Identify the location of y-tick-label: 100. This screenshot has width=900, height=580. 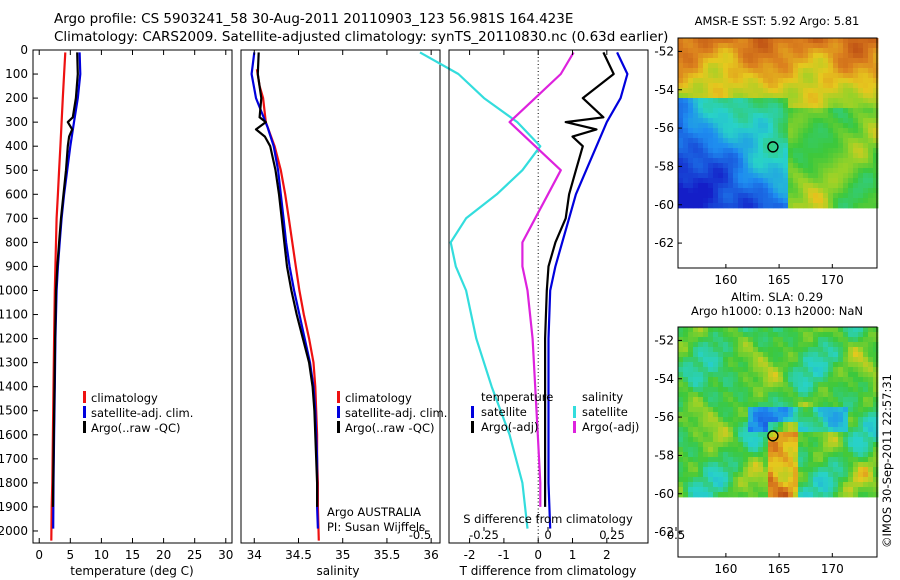
(16, 74).